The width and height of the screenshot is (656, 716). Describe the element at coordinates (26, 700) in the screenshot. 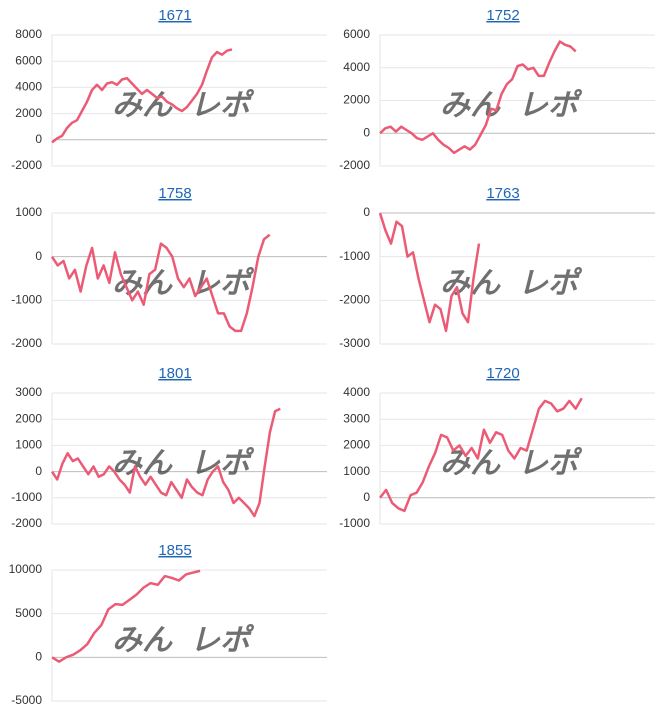

I see `y-tick-label: -5000` at that location.